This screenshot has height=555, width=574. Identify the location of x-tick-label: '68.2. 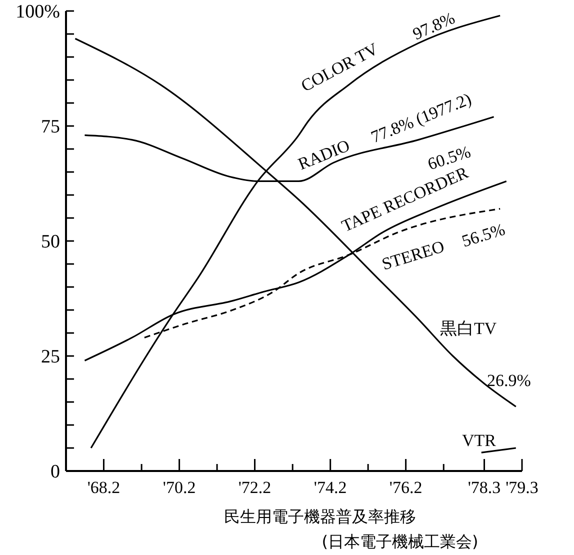
(103, 487).